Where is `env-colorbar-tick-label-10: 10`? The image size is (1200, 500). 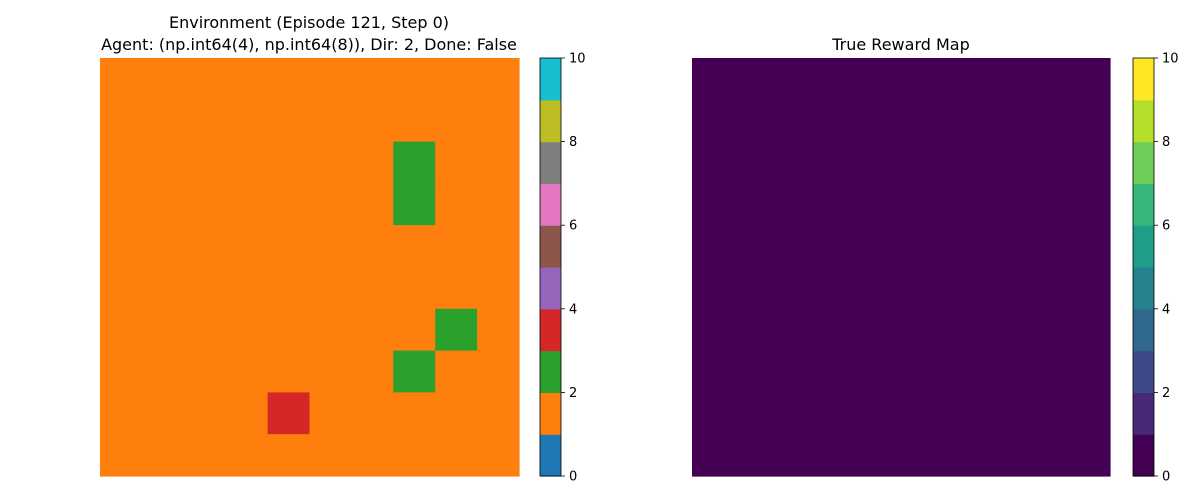
env-colorbar-tick-label-10: 10 is located at coordinates (577, 59).